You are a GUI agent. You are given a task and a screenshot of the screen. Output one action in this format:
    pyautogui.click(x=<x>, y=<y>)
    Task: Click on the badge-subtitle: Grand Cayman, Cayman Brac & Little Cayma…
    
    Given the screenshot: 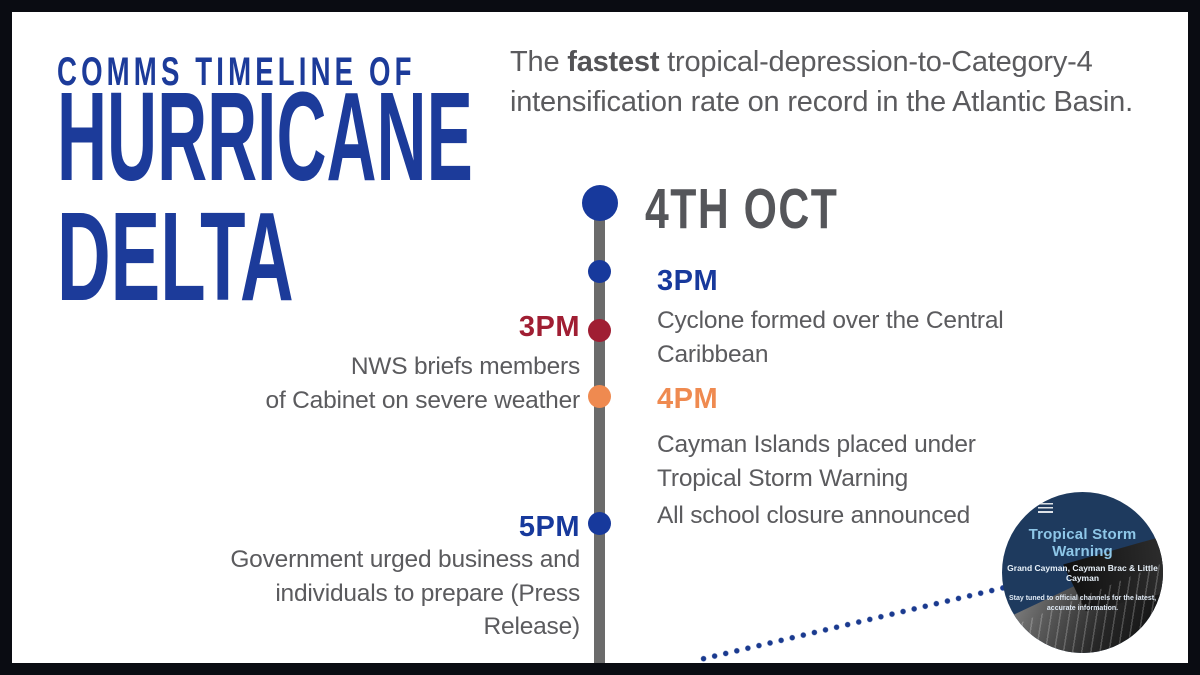 What is the action you would take?
    pyautogui.click(x=1082, y=573)
    